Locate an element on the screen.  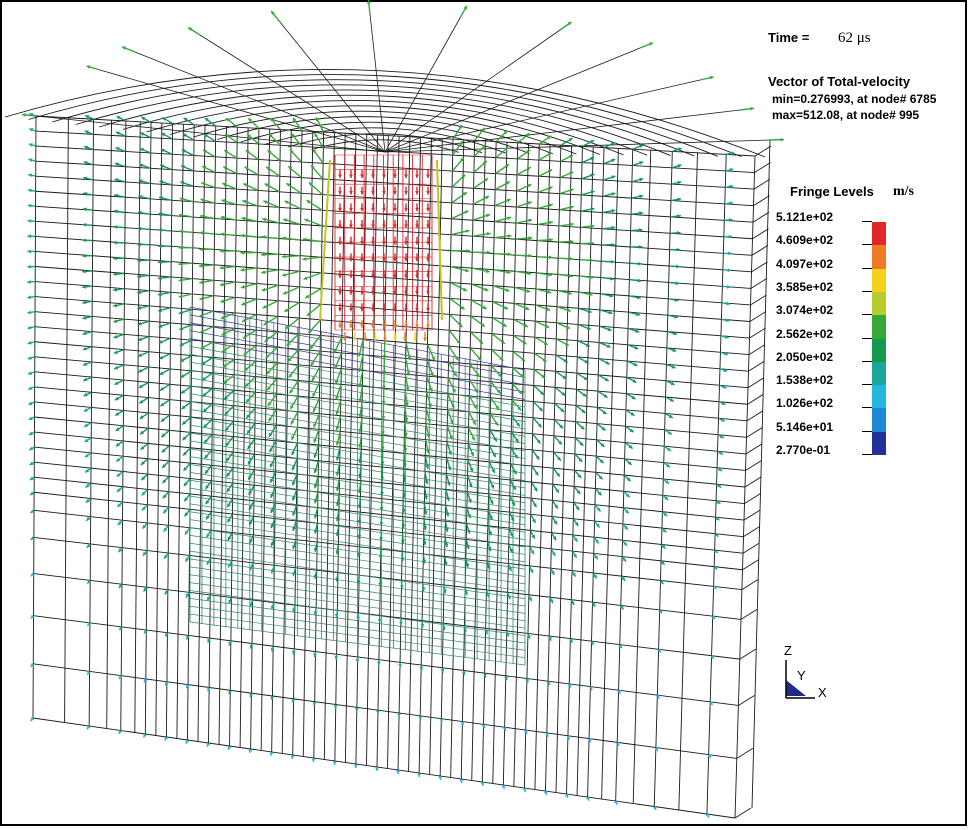
legend-title: Fringe Levels is located at coordinates (832, 191).